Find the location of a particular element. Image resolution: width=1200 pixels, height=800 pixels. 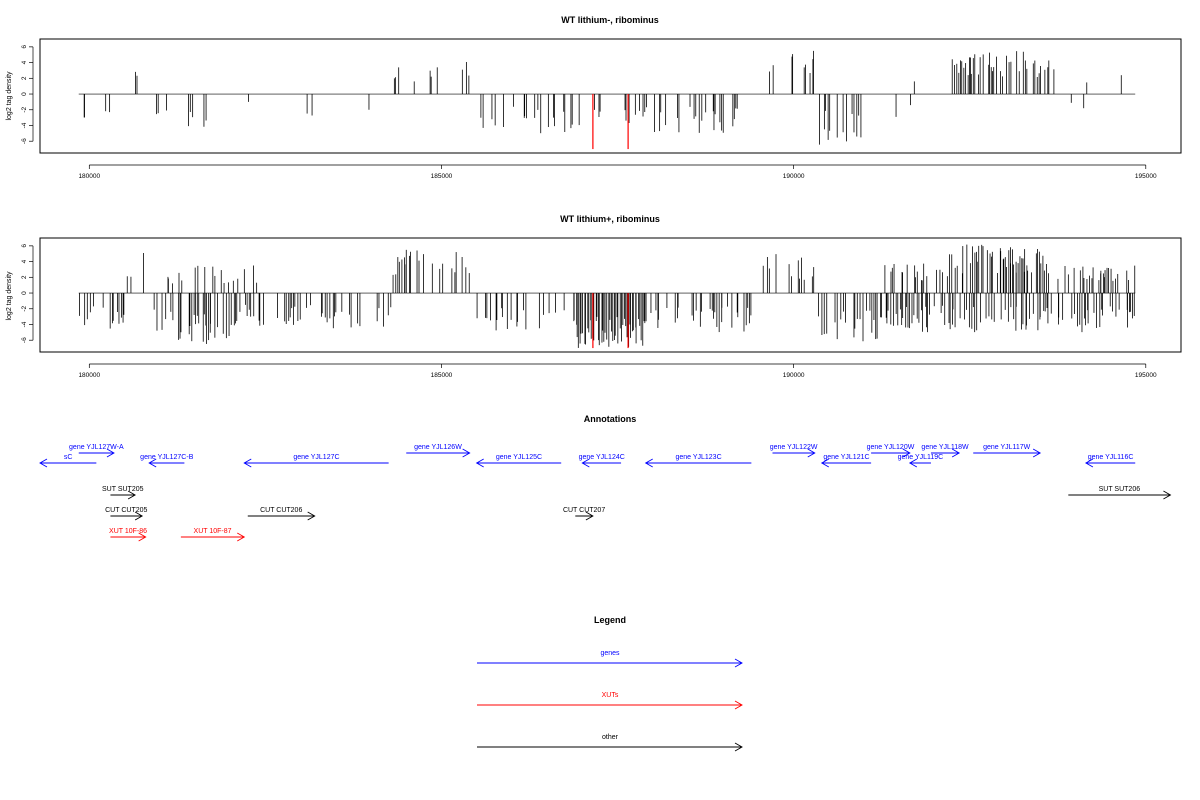

feature-gene: gene YJL119C is located at coordinates (921, 461).